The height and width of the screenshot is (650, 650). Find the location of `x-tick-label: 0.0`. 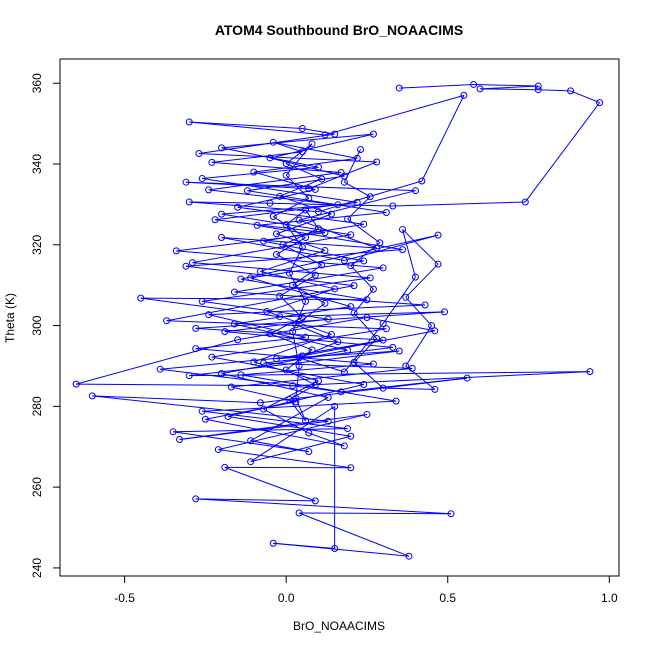

x-tick-label: 0.0 is located at coordinates (286, 598).